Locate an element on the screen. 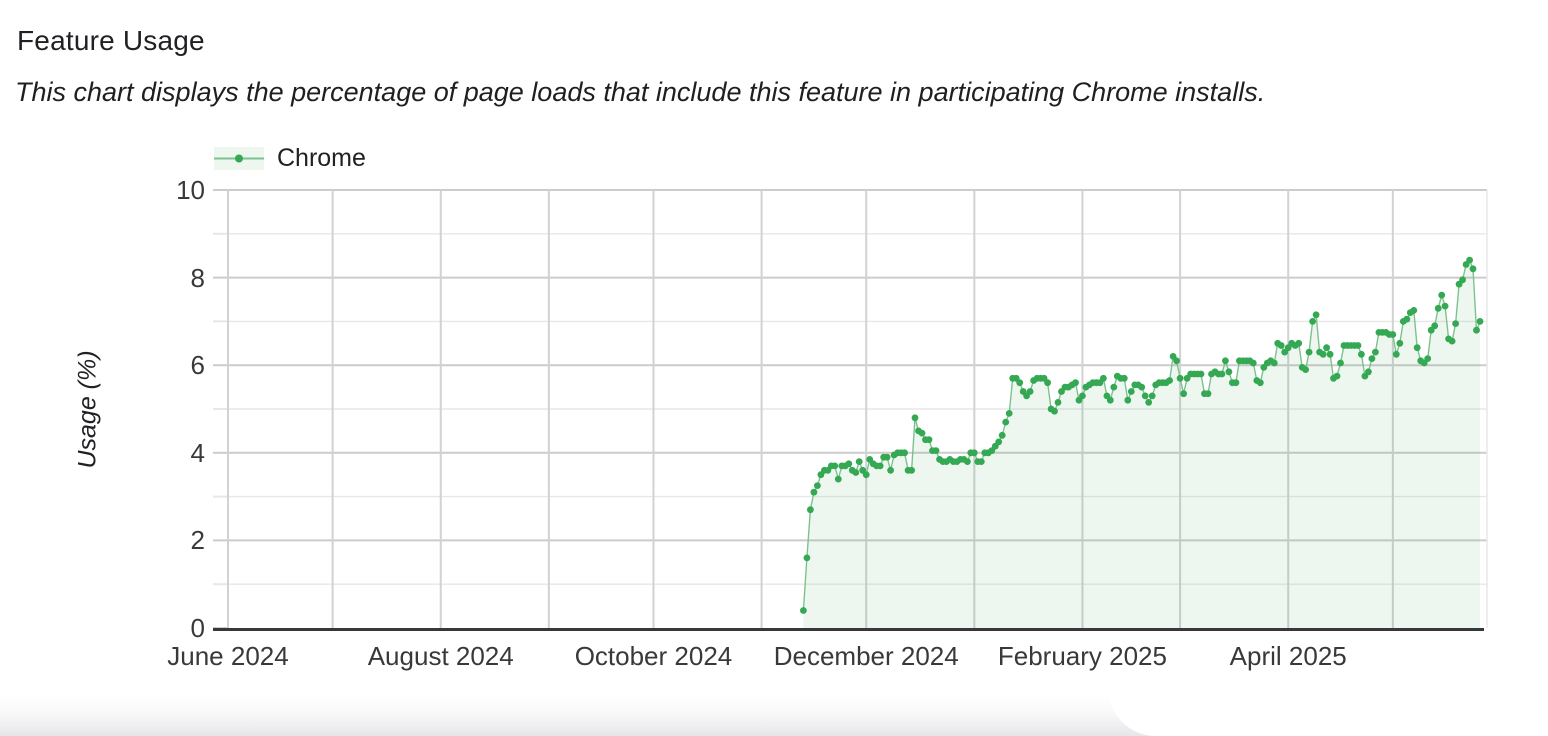  x-axis-tick-label: February 2025 is located at coordinates (1082, 656).